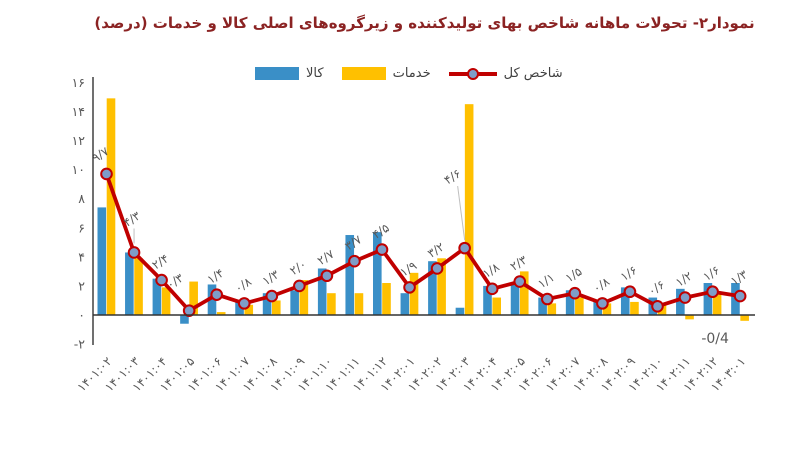 The height and width of the screenshot is (453, 799). What do you see at coordinates (138, 286) in the screenshot?
I see `bar-services-۱۴۰۱:۰۳` at bounding box center [138, 286].